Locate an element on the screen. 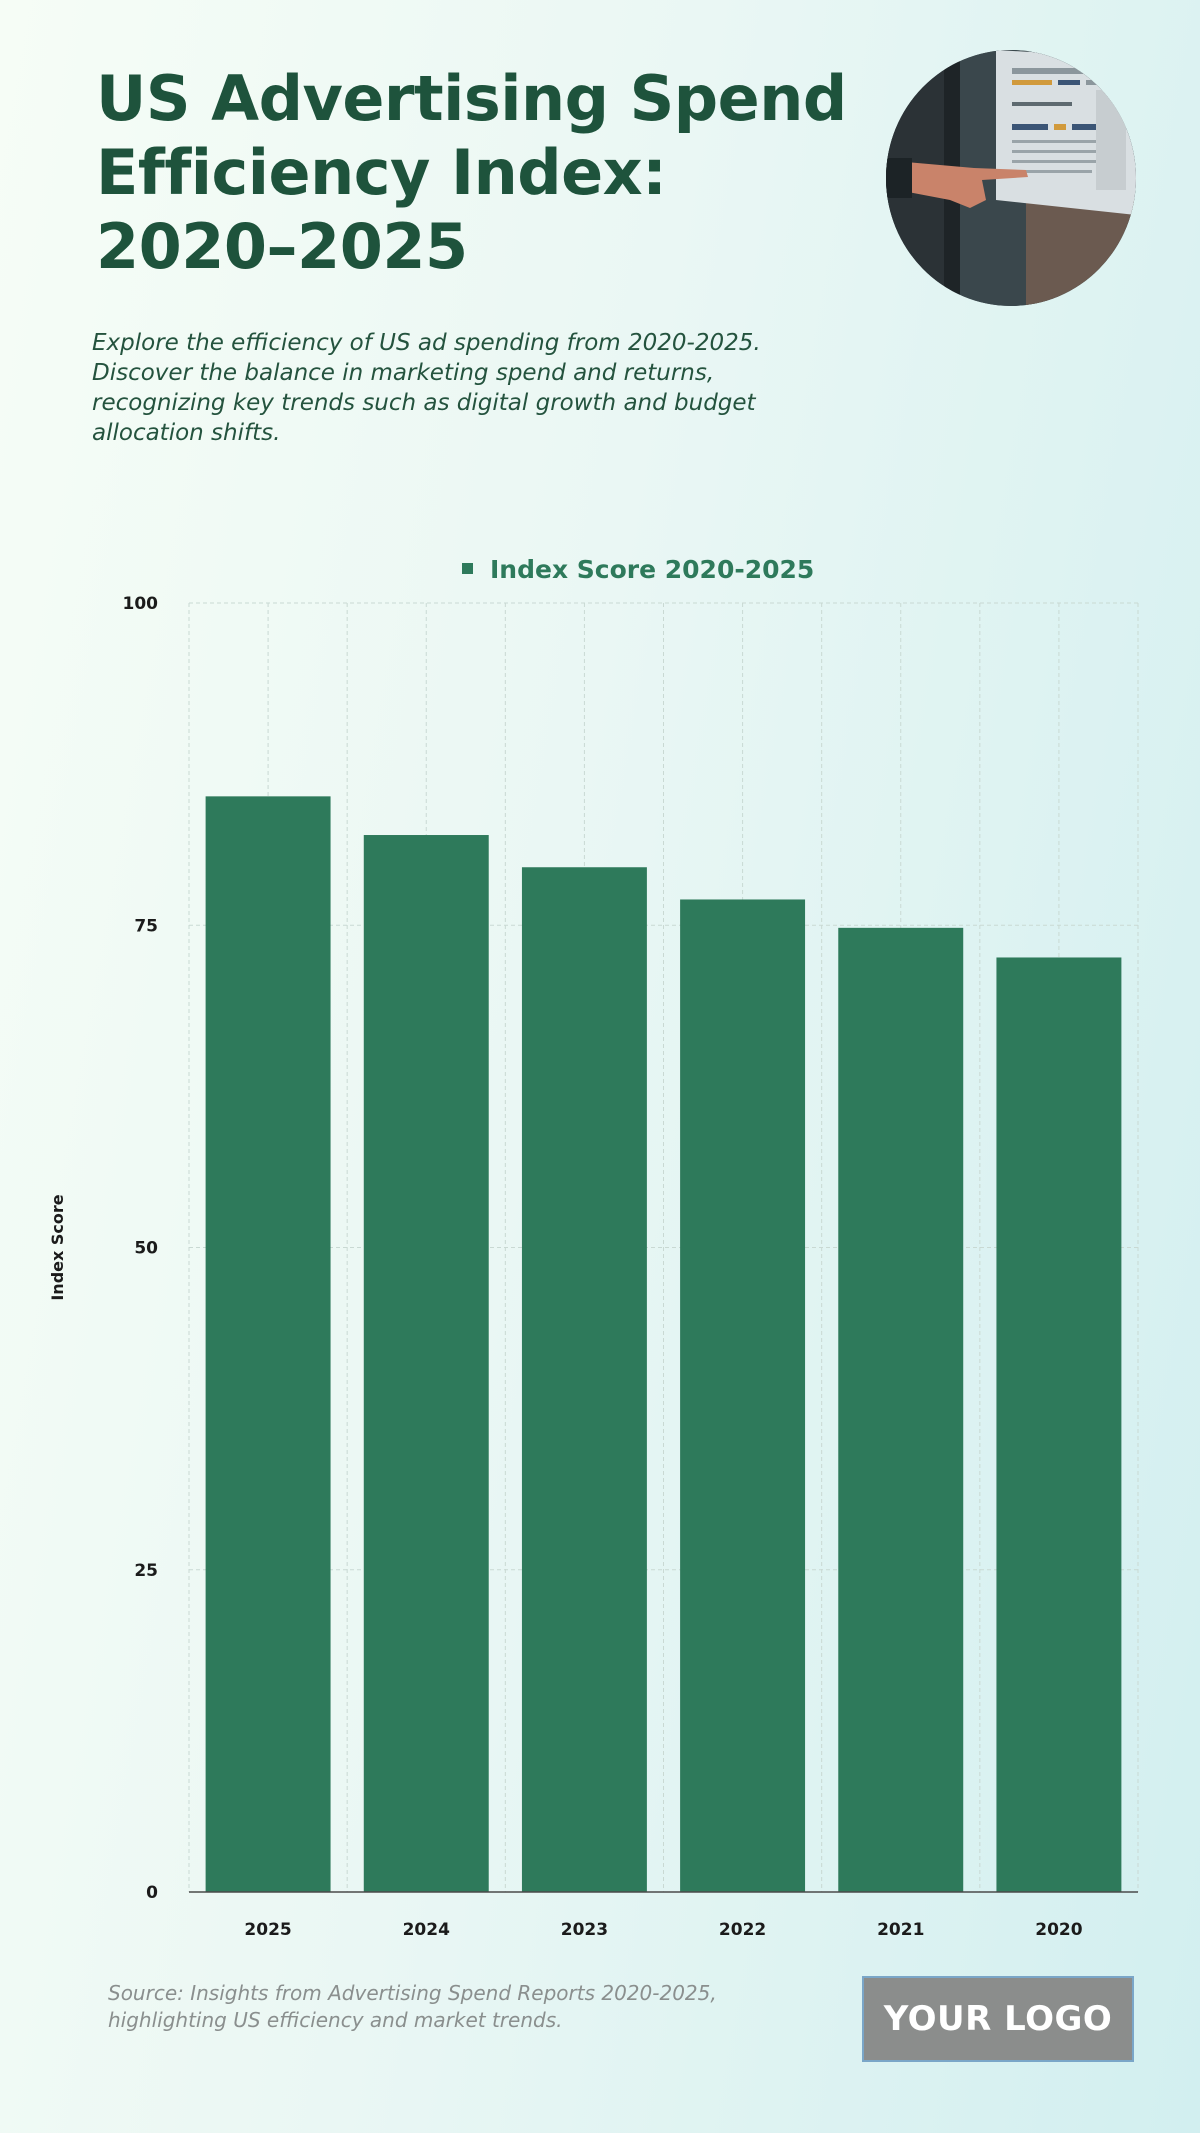 This screenshot has width=1200, height=2133. y-tick-label: 50 is located at coordinates (146, 1249).